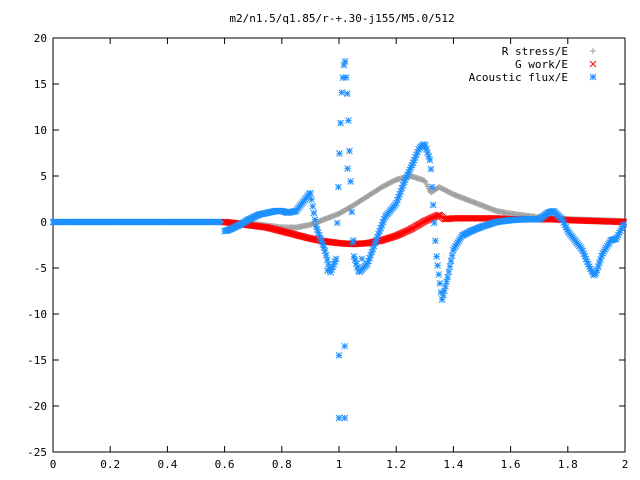 The image size is (640, 480). I want to click on y-tick-label: 20, so click(40, 38).